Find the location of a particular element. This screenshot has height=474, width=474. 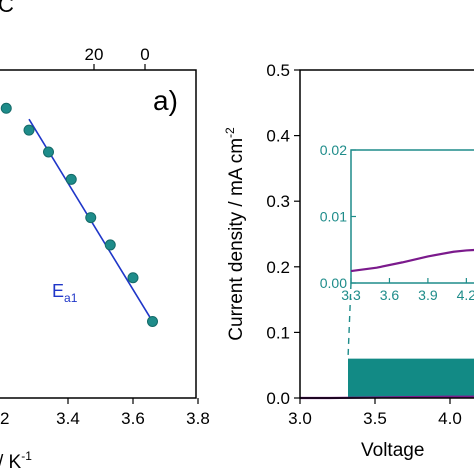

top-tick-label: 0 is located at coordinates (144, 54).